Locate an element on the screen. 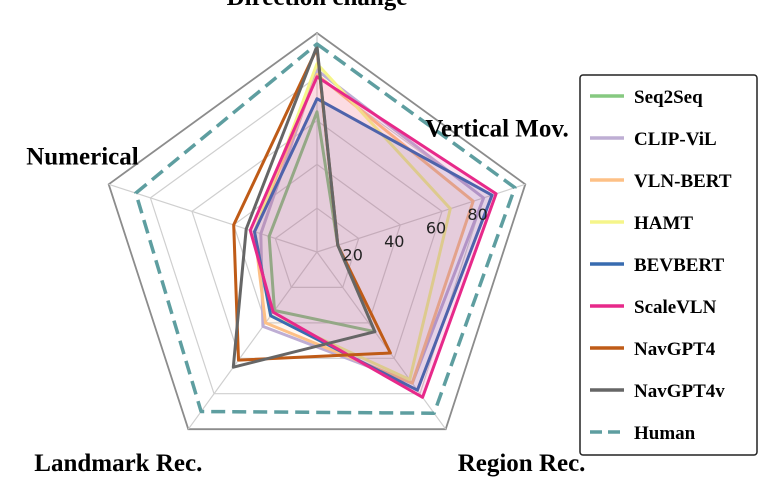 Image resolution: width=765 pixels, height=488 pixels. legend-label-bevbert: BEVBERT is located at coordinates (679, 265).